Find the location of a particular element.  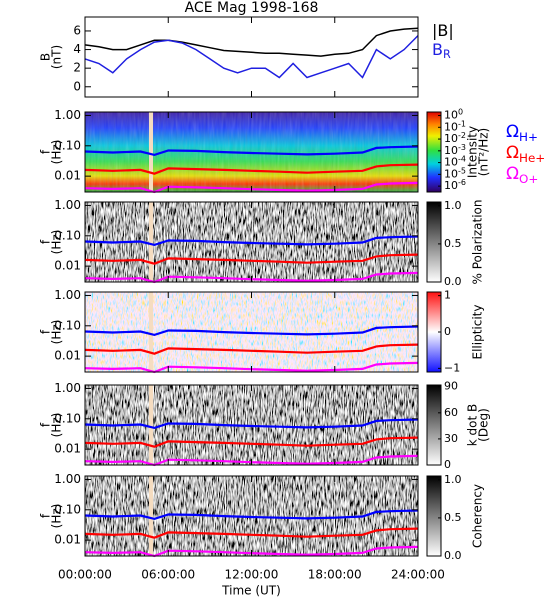

y-tick-label: 4 is located at coordinates (77, 49).